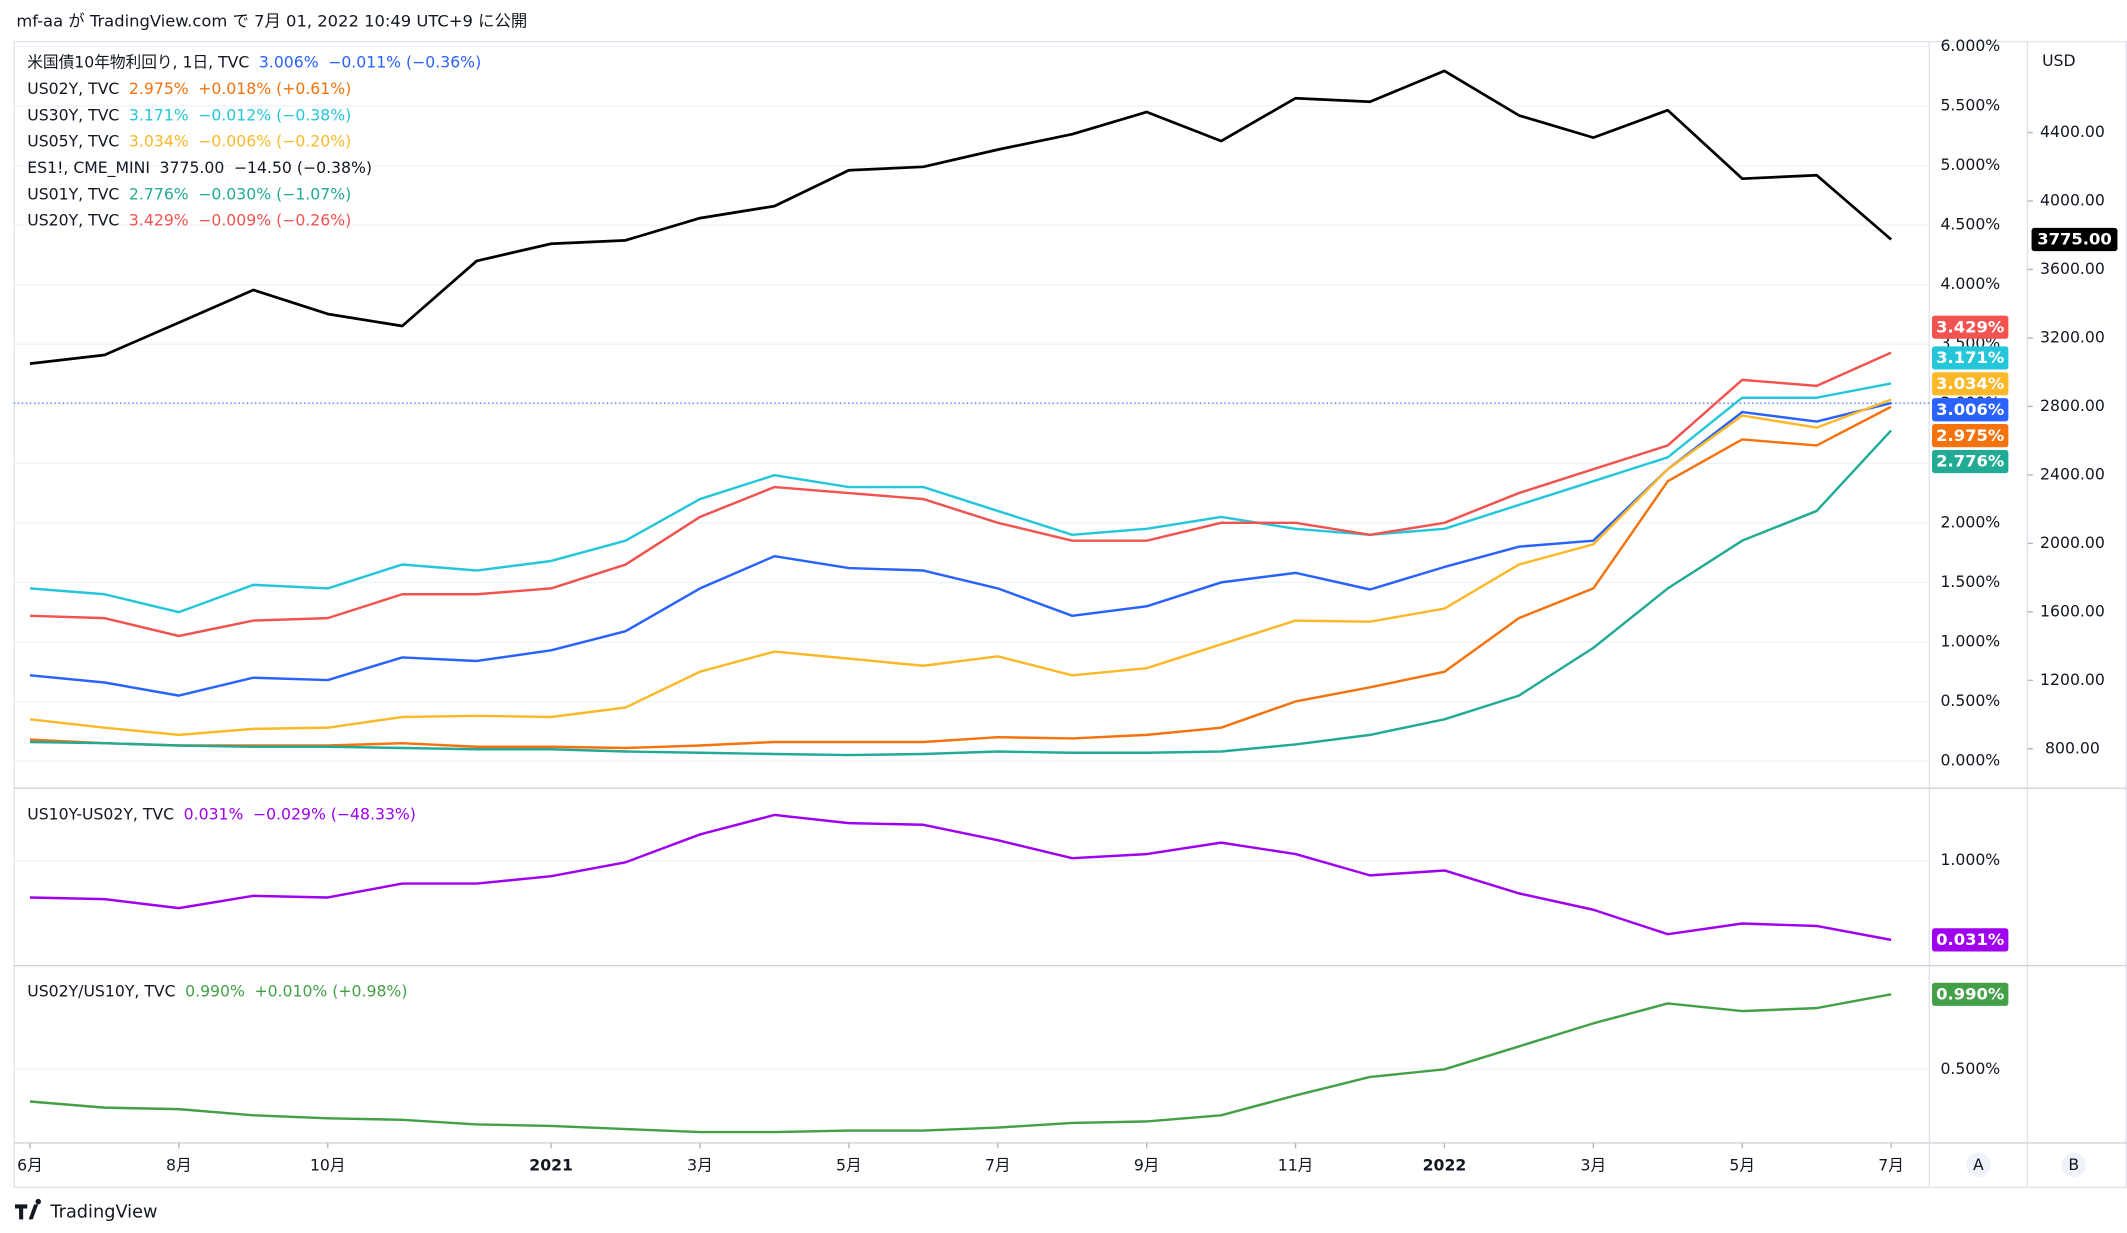  What do you see at coordinates (2072, 405) in the screenshot?
I see `y2-tick-label: 2800.00` at bounding box center [2072, 405].